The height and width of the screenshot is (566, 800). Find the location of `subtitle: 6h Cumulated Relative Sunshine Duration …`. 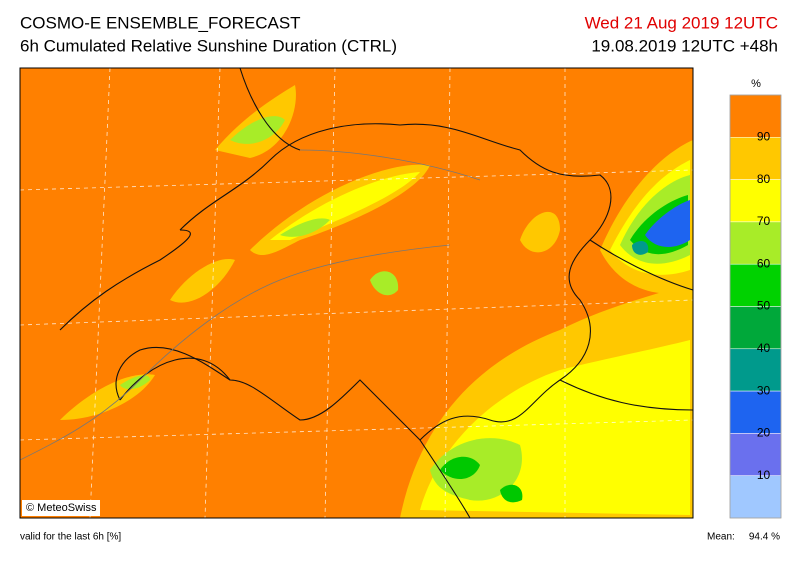

subtitle: 6h Cumulated Relative Sunshine Duration … is located at coordinates (208, 45).